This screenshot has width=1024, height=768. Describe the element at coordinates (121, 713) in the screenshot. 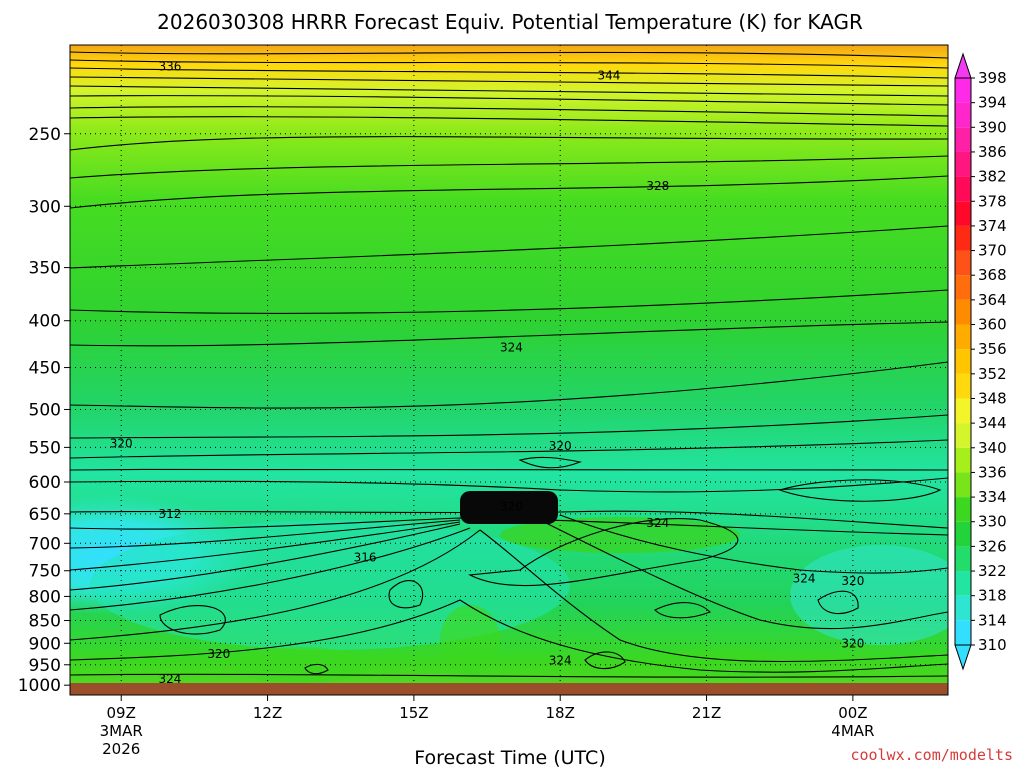

I see `x-tick-label: 09Z` at that location.